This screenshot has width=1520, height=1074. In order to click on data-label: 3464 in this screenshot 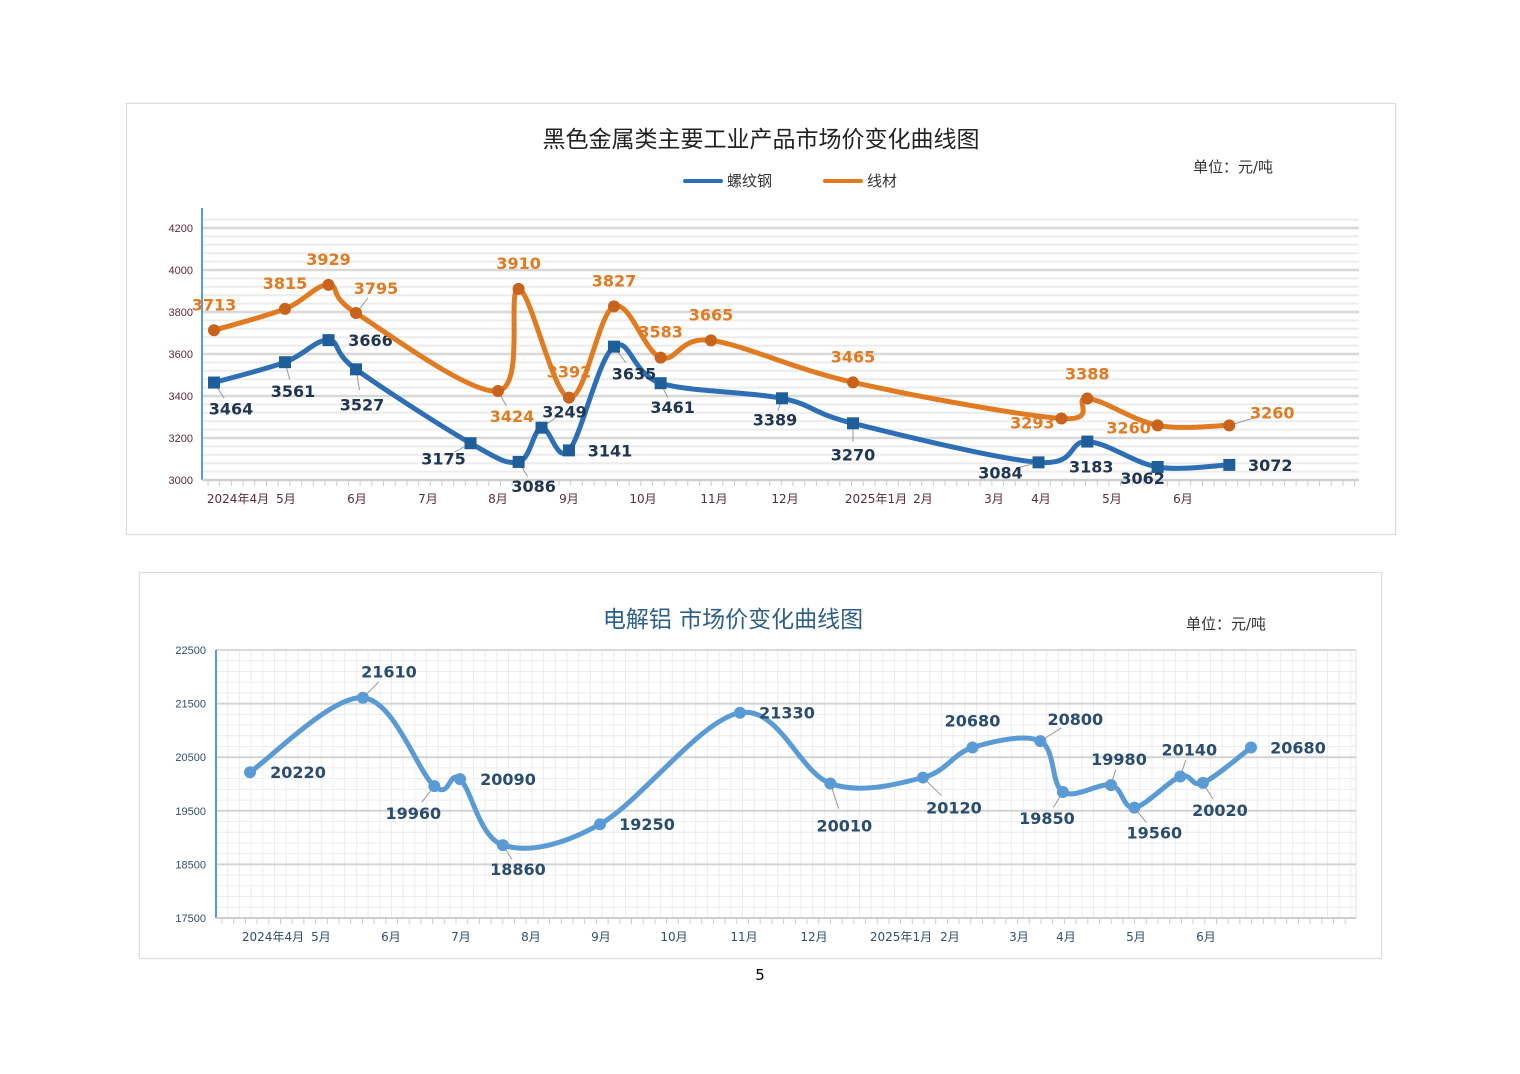, I will do `click(231, 409)`.